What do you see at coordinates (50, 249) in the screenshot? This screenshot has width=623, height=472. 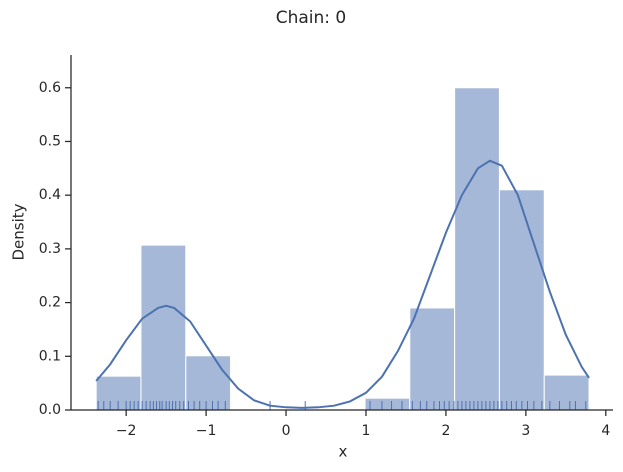 I see `y-tick-label: 0.3` at bounding box center [50, 249].